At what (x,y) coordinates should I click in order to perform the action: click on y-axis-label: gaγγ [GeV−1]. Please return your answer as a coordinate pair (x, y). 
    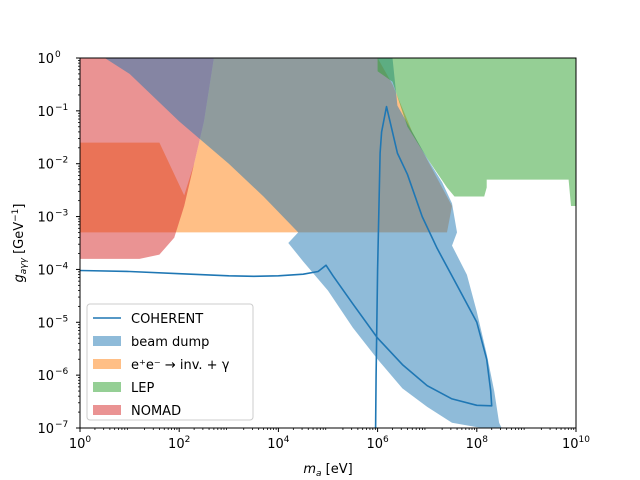
    Looking at the image, I should click on (20, 243).